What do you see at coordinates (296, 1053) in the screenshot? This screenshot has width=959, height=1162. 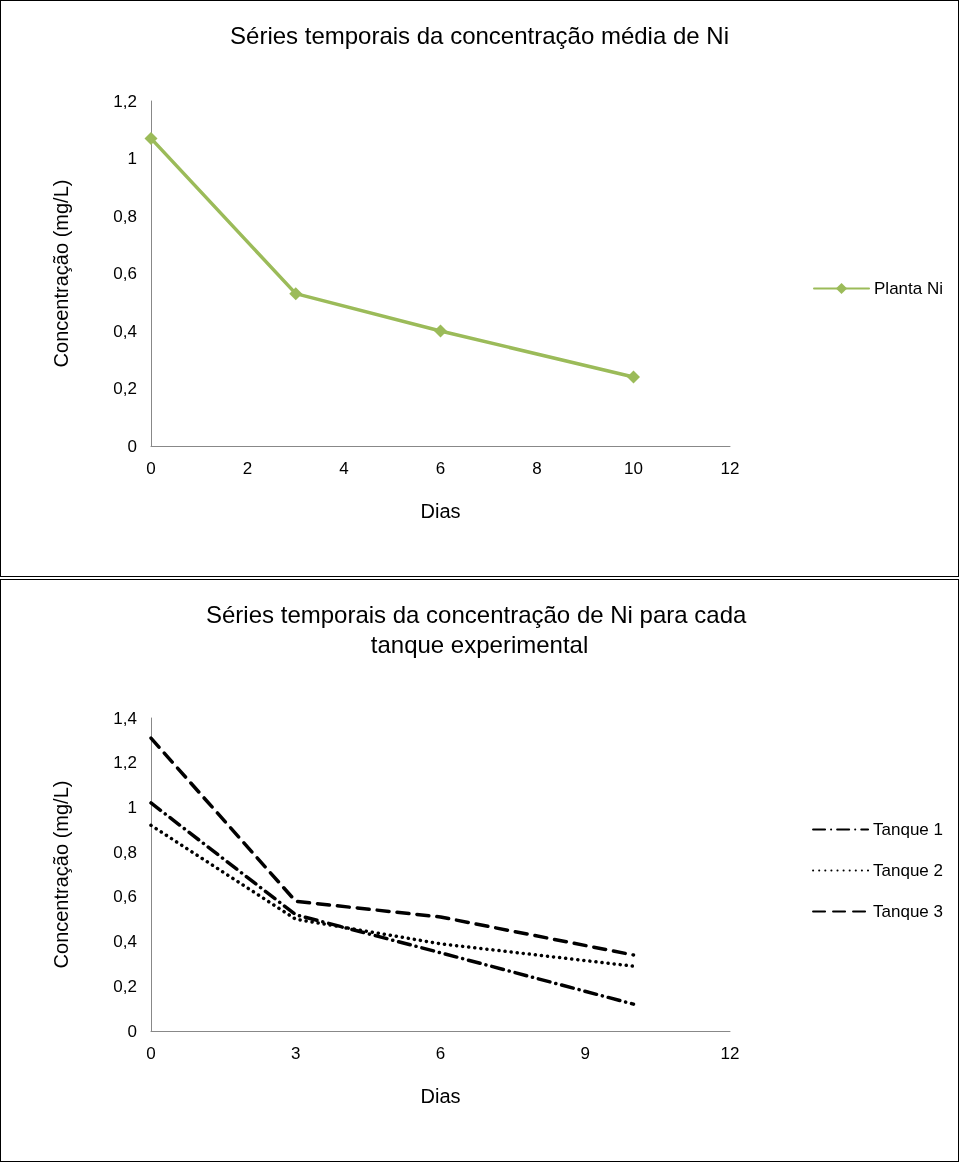 I see `x-tick-label: 3` at bounding box center [296, 1053].